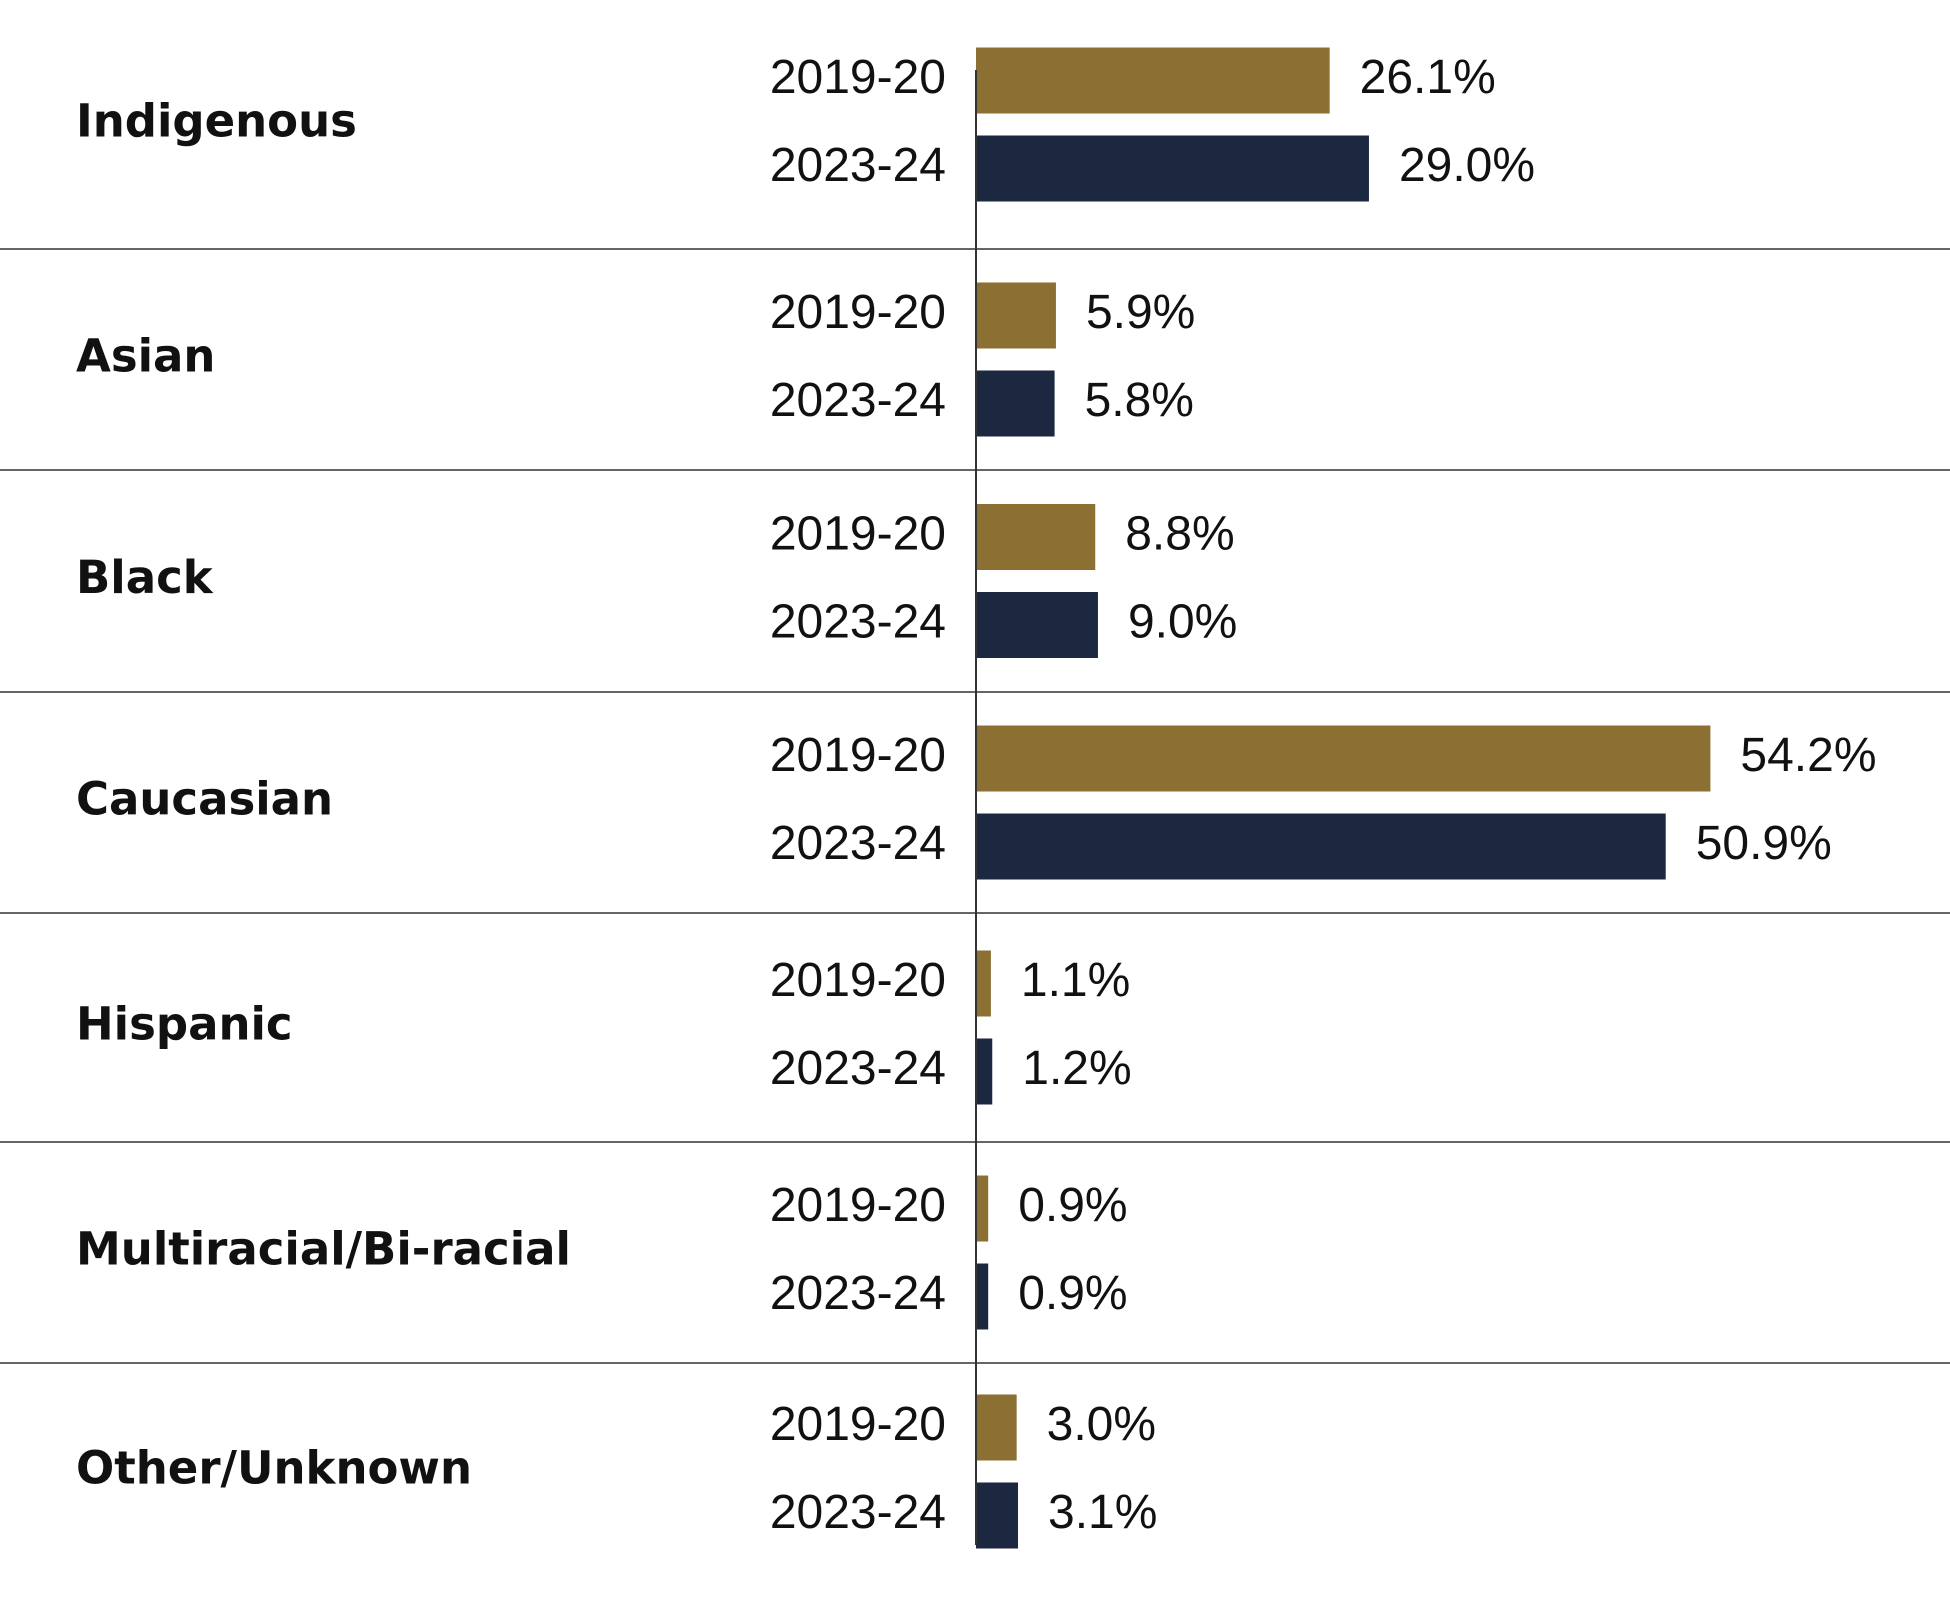 The width and height of the screenshot is (1950, 1615). What do you see at coordinates (204, 799) in the screenshot?
I see `category-label: Caucasian` at bounding box center [204, 799].